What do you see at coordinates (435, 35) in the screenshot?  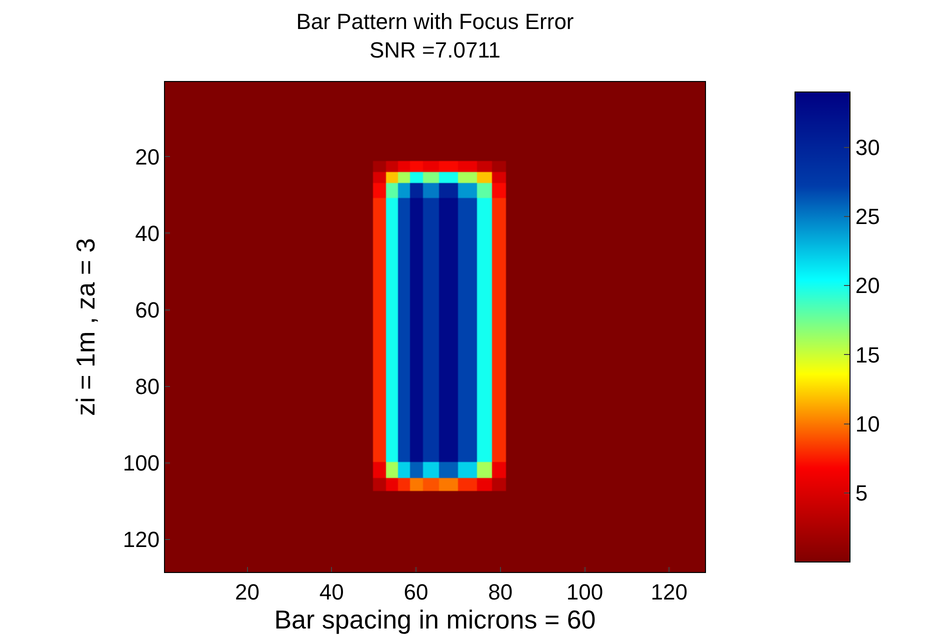 I see `chart-title: Bar Pattern with Focus Error SNR =7.0711` at bounding box center [435, 35].